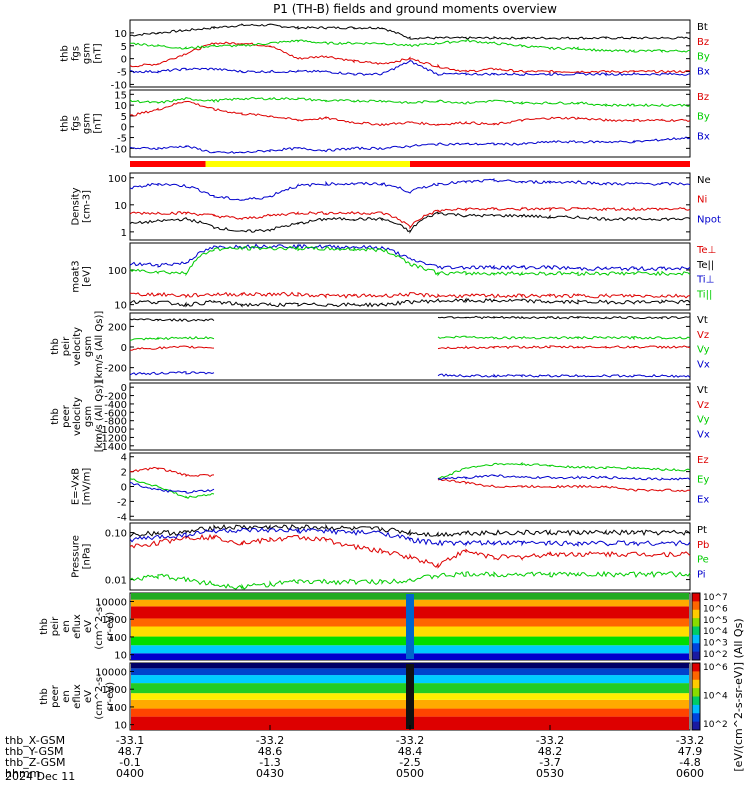  Describe the element at coordinates (120, 95) in the screenshot. I see `ytick-label: 15` at that location.